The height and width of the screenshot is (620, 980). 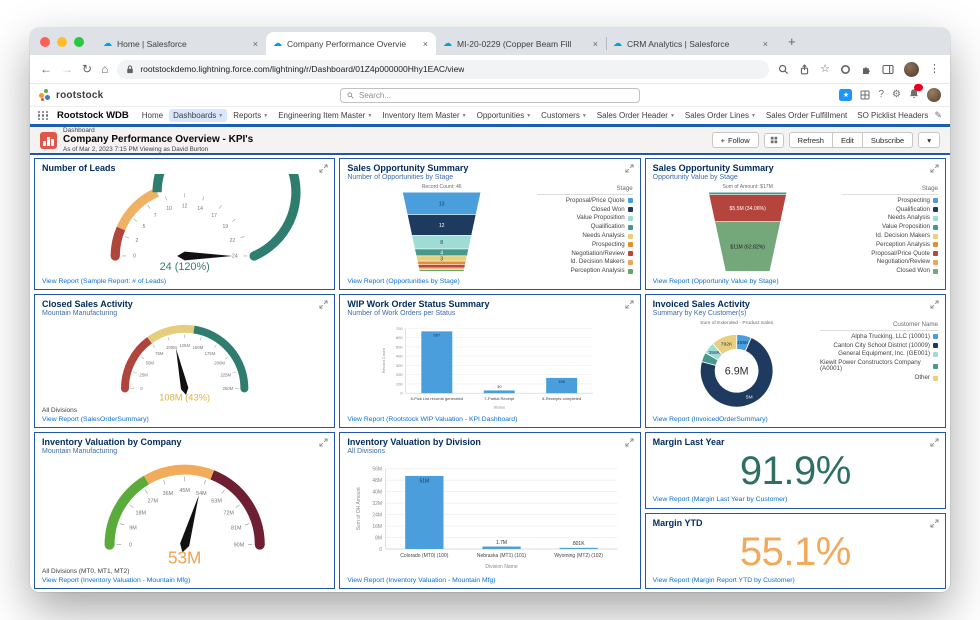 I want to click on browser-tab: ☁ Company Performance Overvie ×, so click(x=351, y=43).